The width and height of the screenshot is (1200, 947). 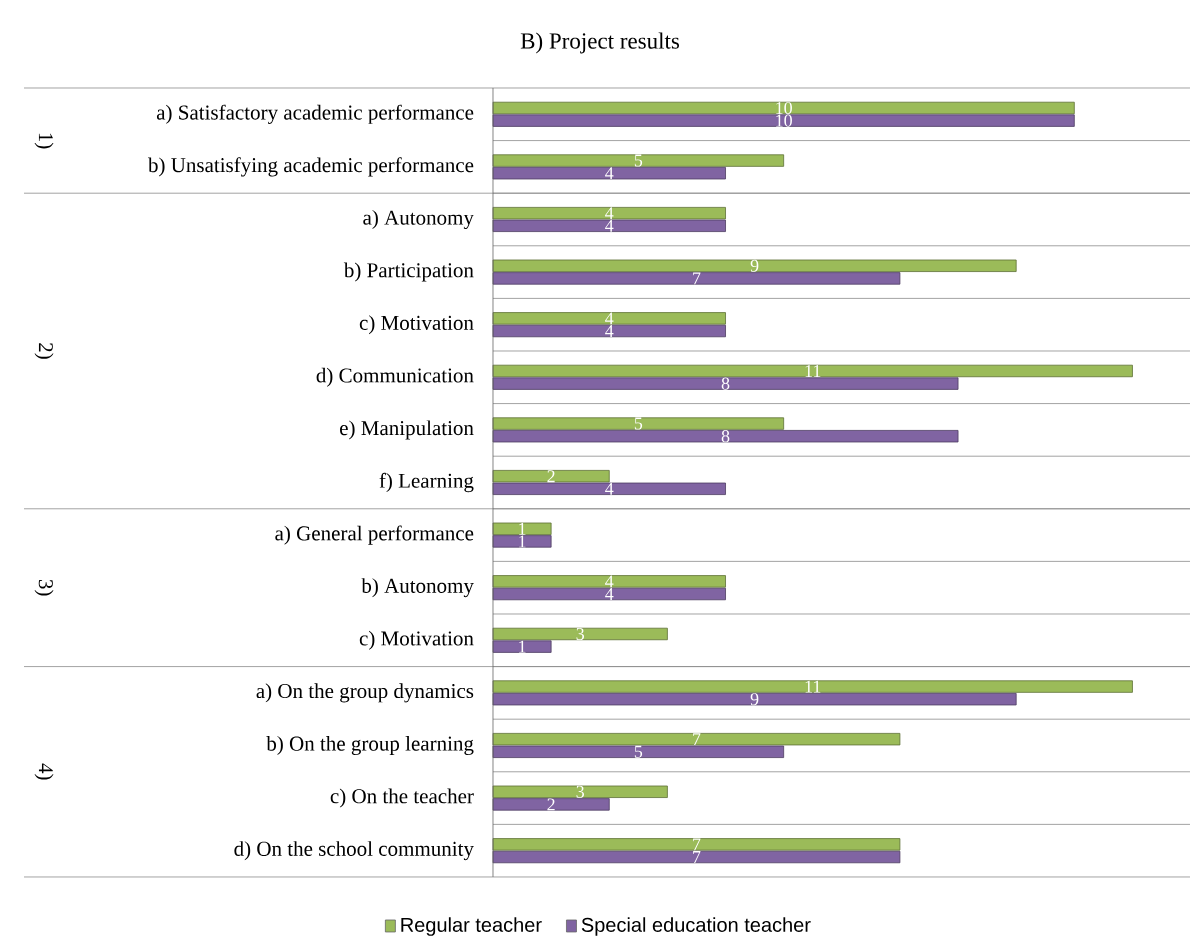 What do you see at coordinates (315, 114) in the screenshot?
I see `y-tick-label: a) Satisfactory academic performance` at bounding box center [315, 114].